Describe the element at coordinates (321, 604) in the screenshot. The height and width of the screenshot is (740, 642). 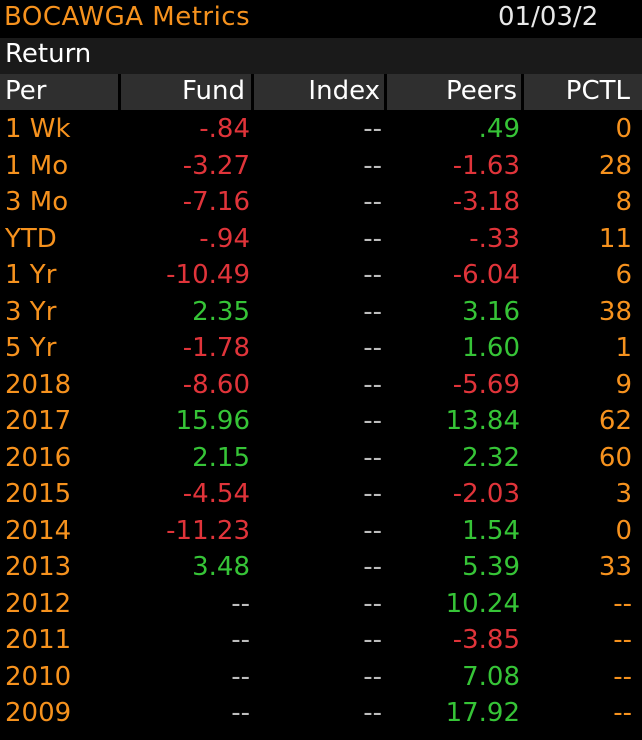
I see `table-row: 2012 -- -- 10.24 --` at that location.